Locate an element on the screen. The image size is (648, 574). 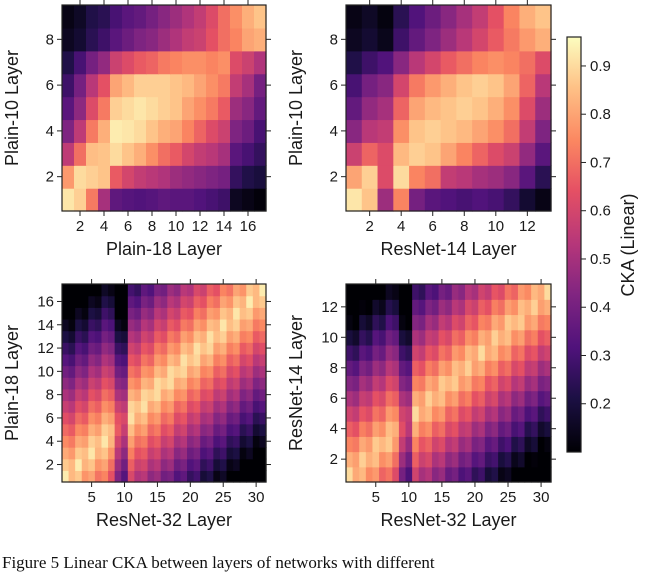
y-tick-label: 14 is located at coordinates (45, 325).